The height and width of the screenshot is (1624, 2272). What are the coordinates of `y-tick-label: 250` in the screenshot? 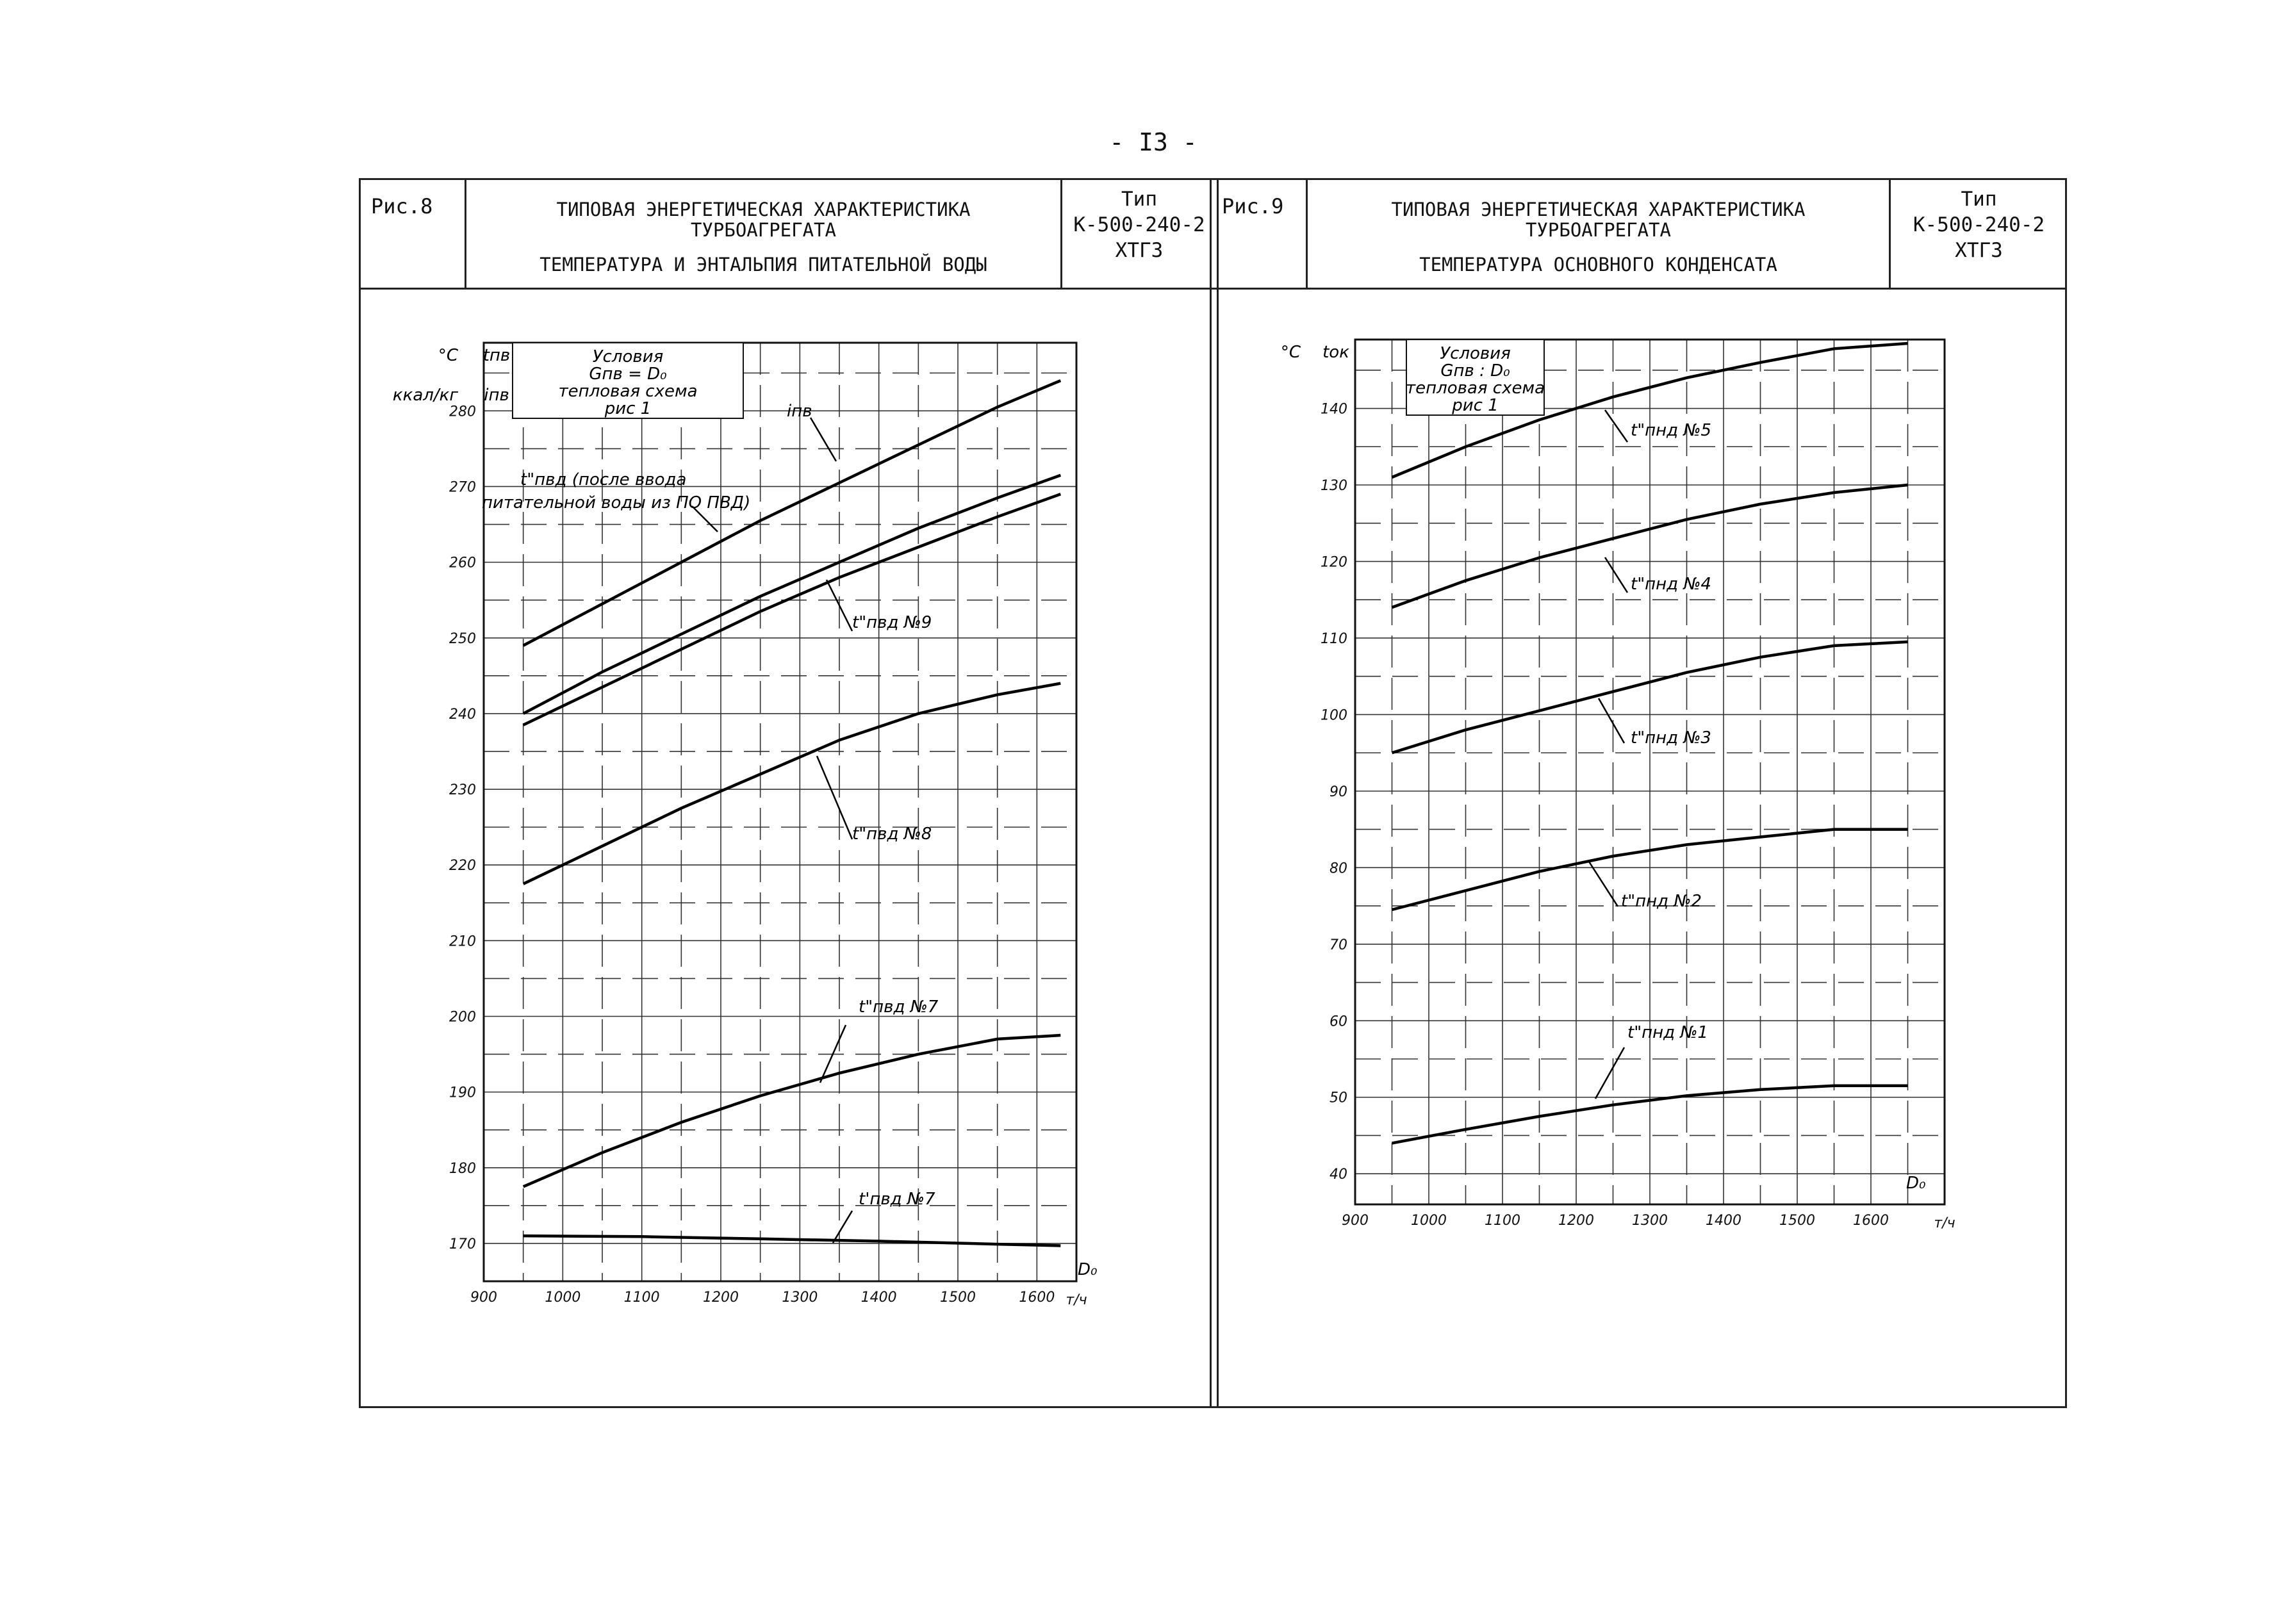 It's located at (462, 639).